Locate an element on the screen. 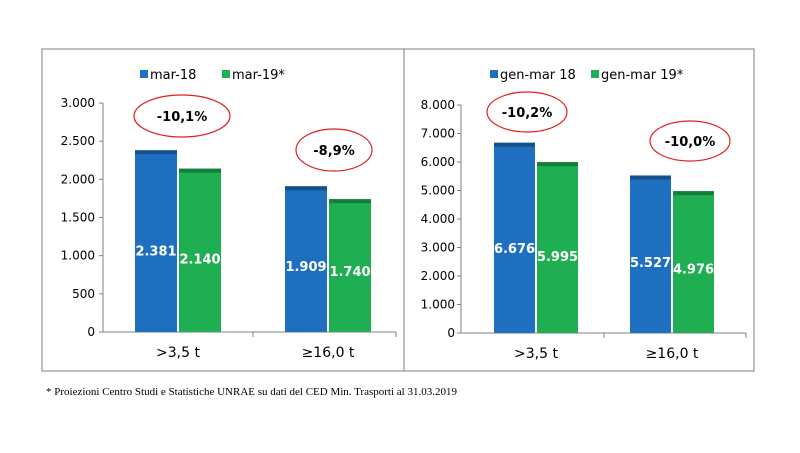 The width and height of the screenshot is (800, 453). legend-label-1: gen-mar 18 is located at coordinates (538, 75).